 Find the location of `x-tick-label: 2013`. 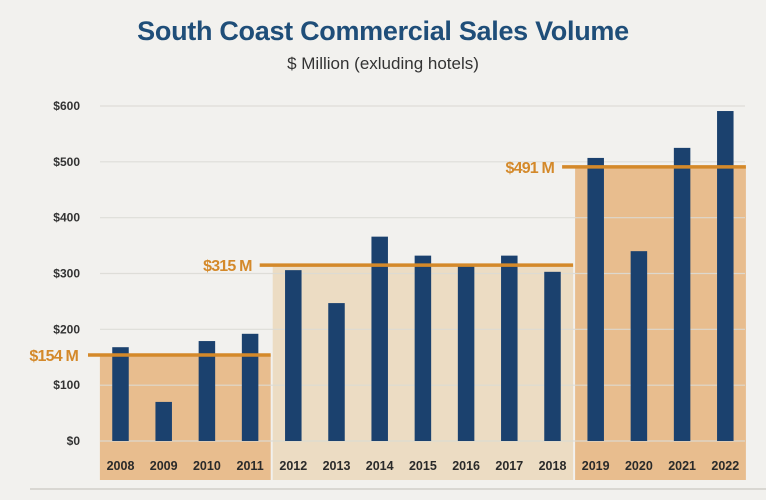

x-tick-label: 2013 is located at coordinates (337, 466).